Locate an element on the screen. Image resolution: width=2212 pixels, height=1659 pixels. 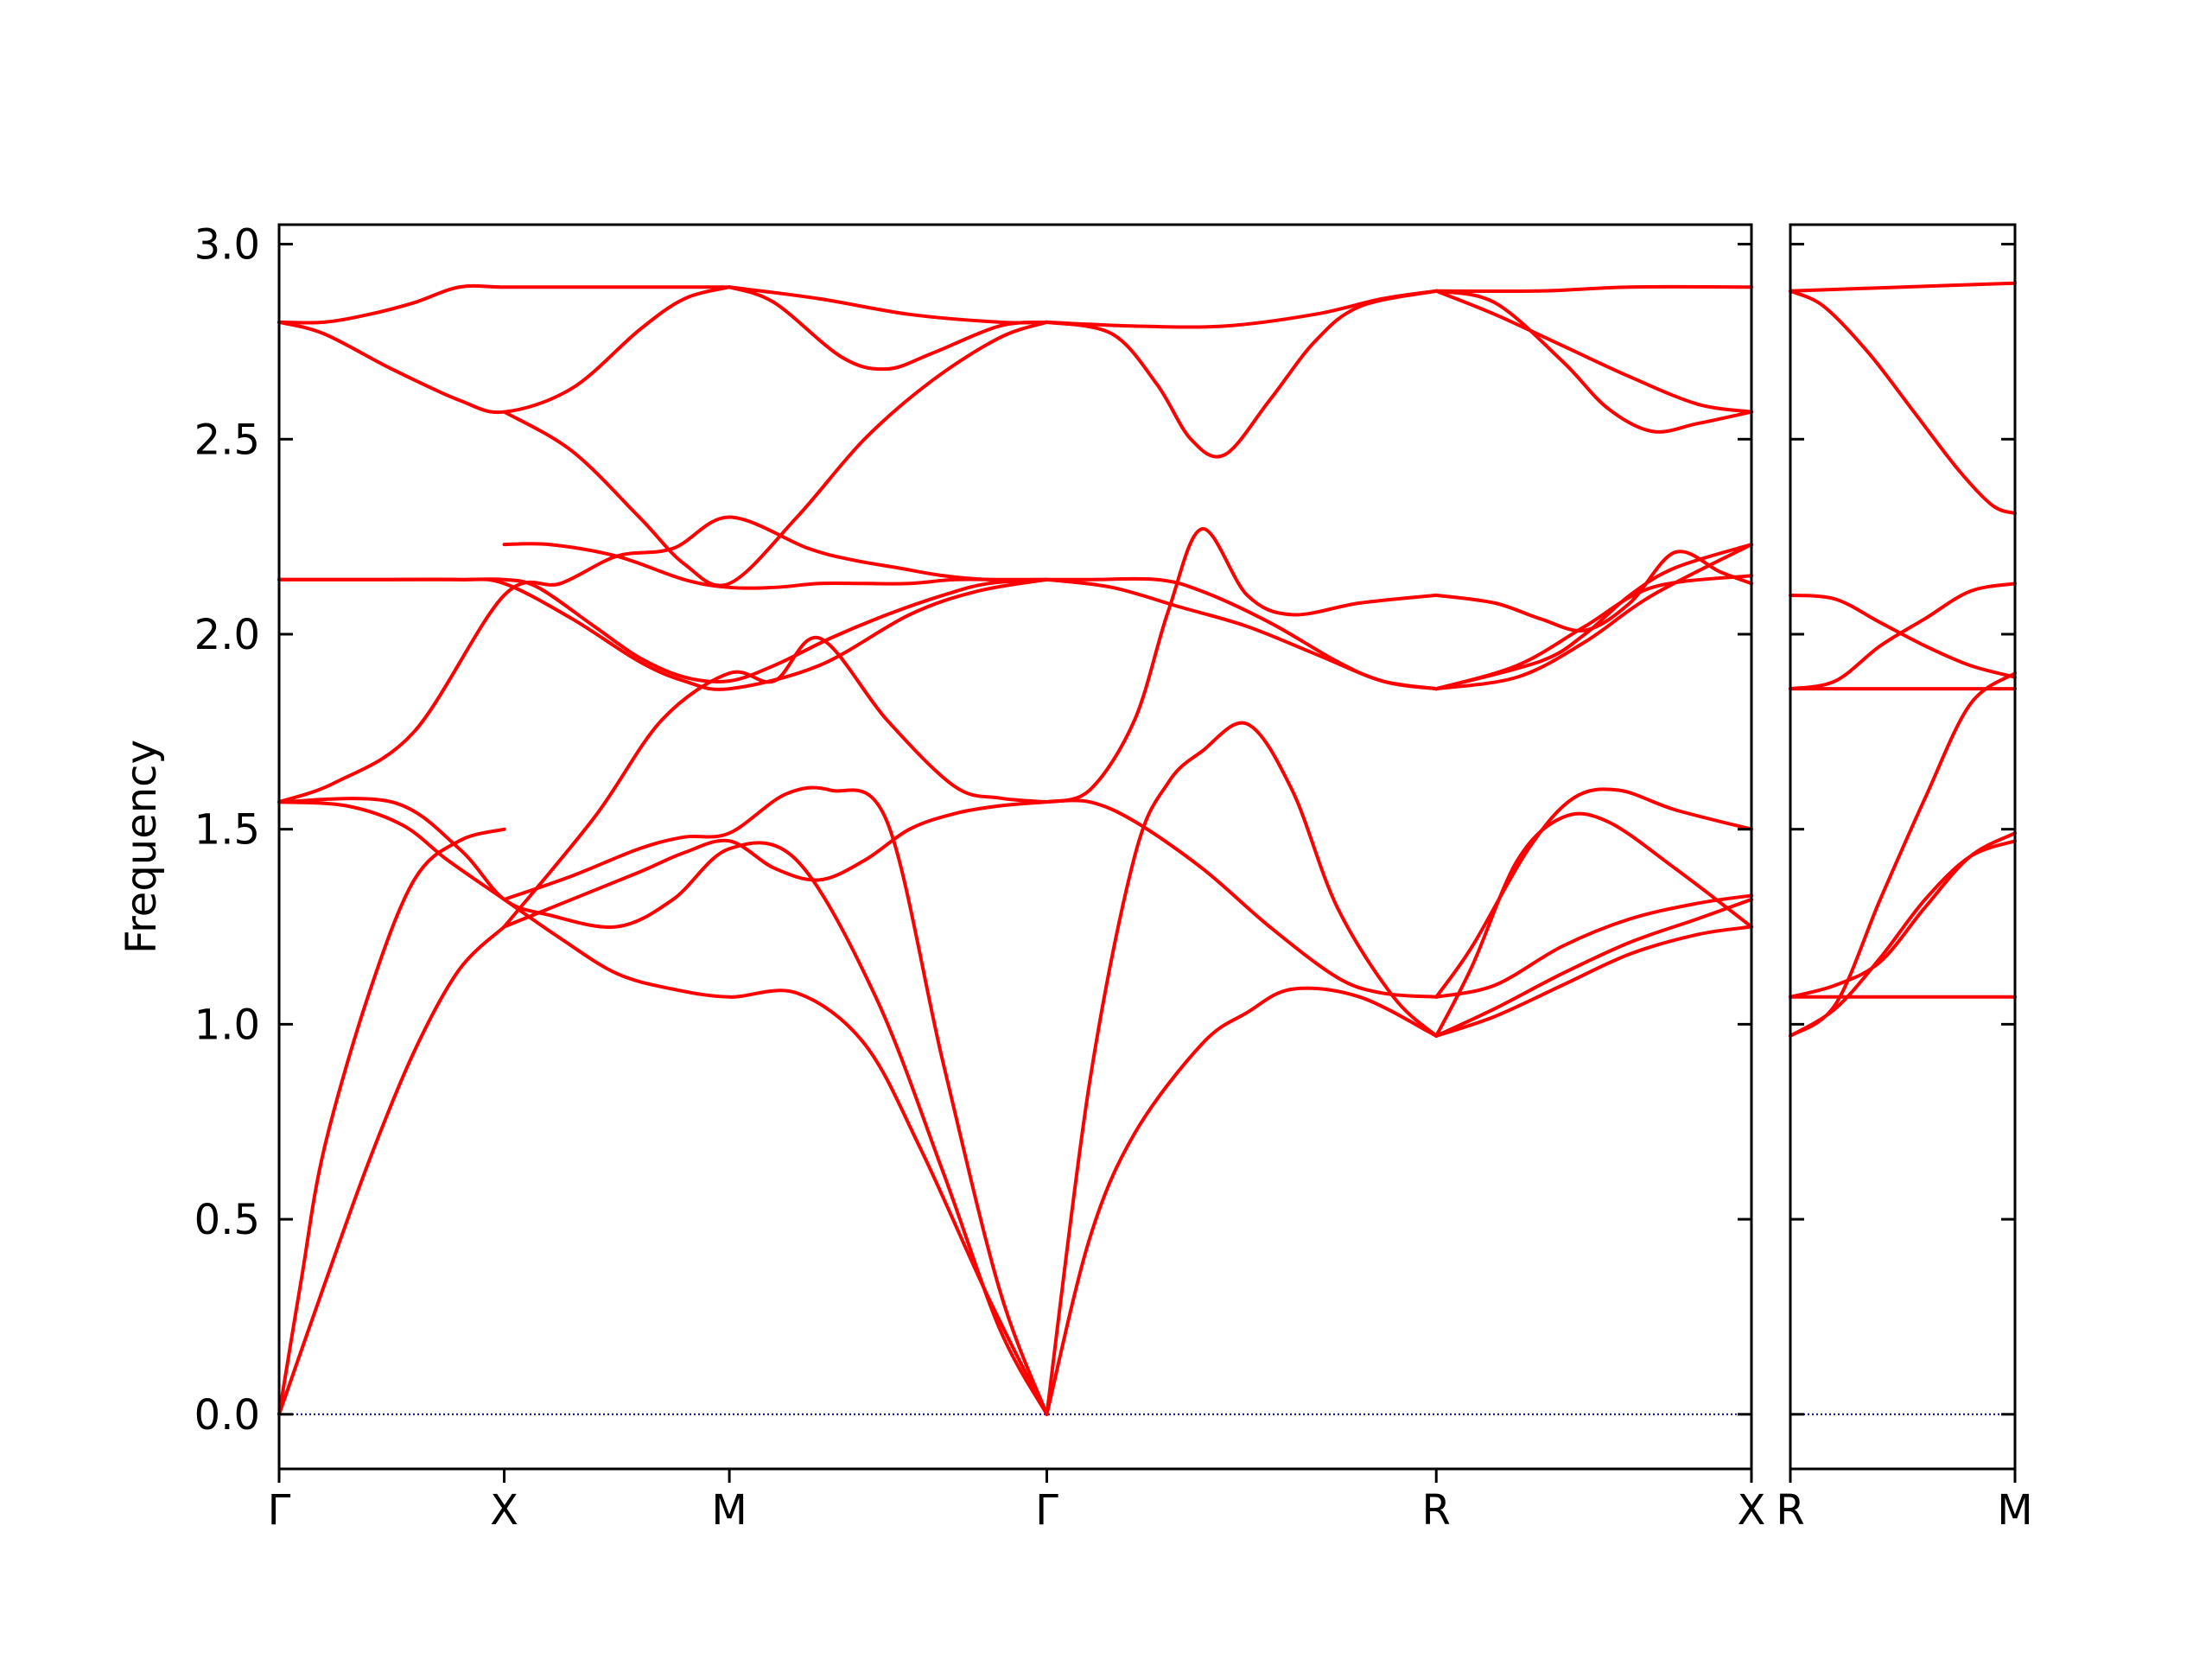
y-tick-label: 2.5 is located at coordinates (227, 440).